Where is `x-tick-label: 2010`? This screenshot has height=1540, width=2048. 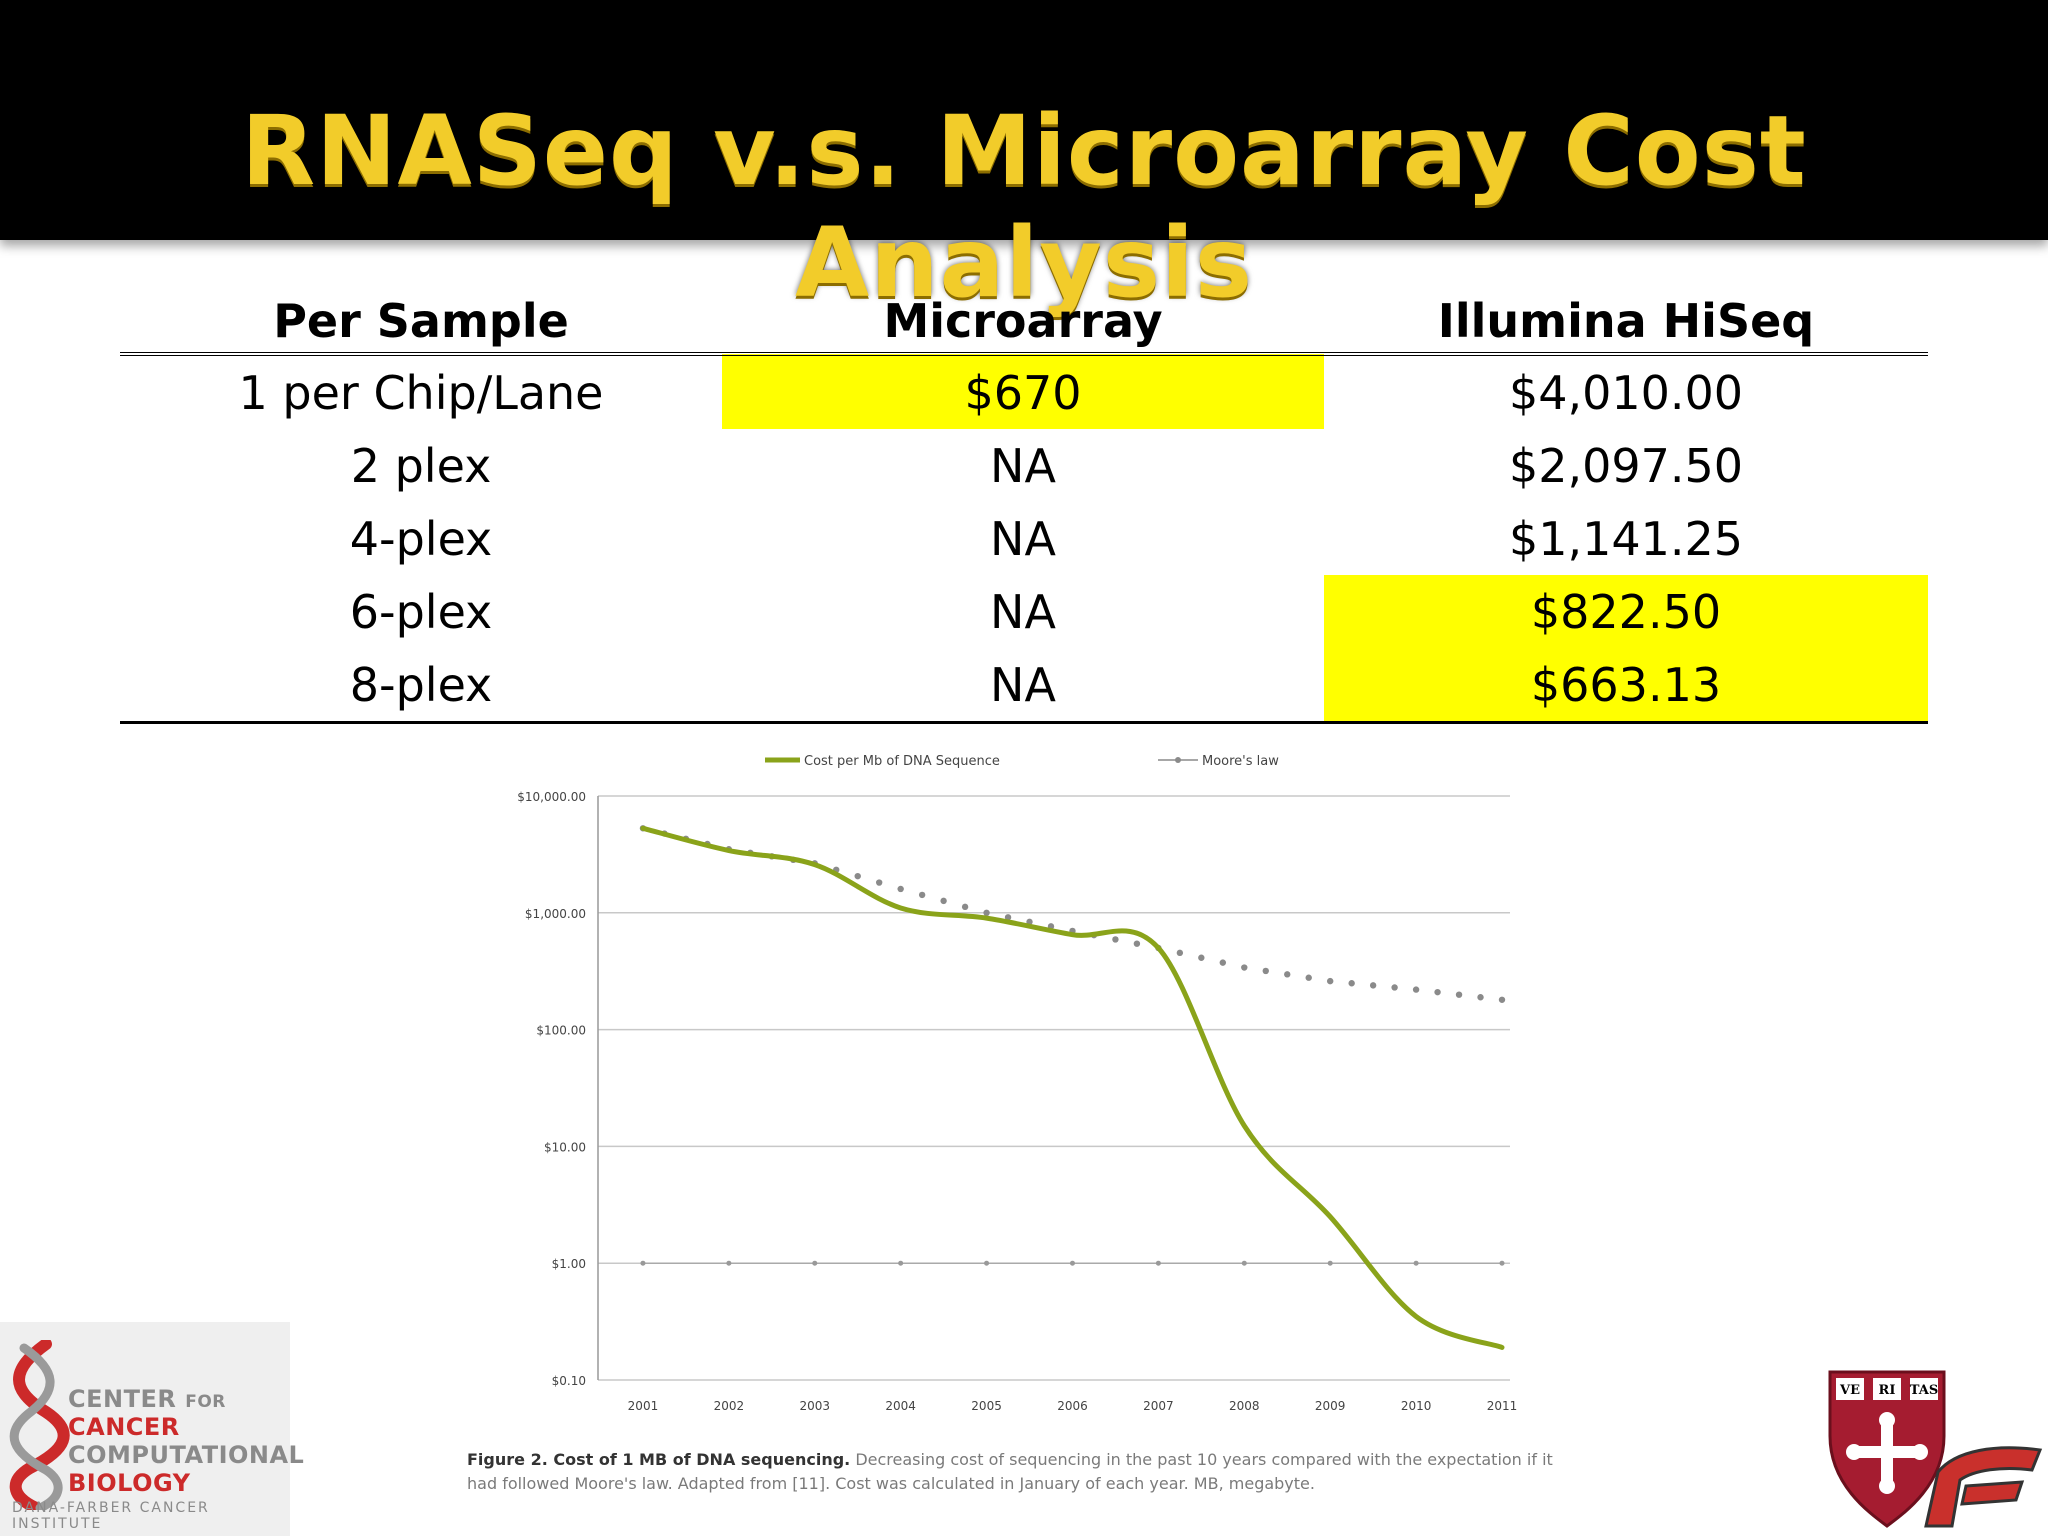
x-tick-label: 2010 is located at coordinates (1416, 1406).